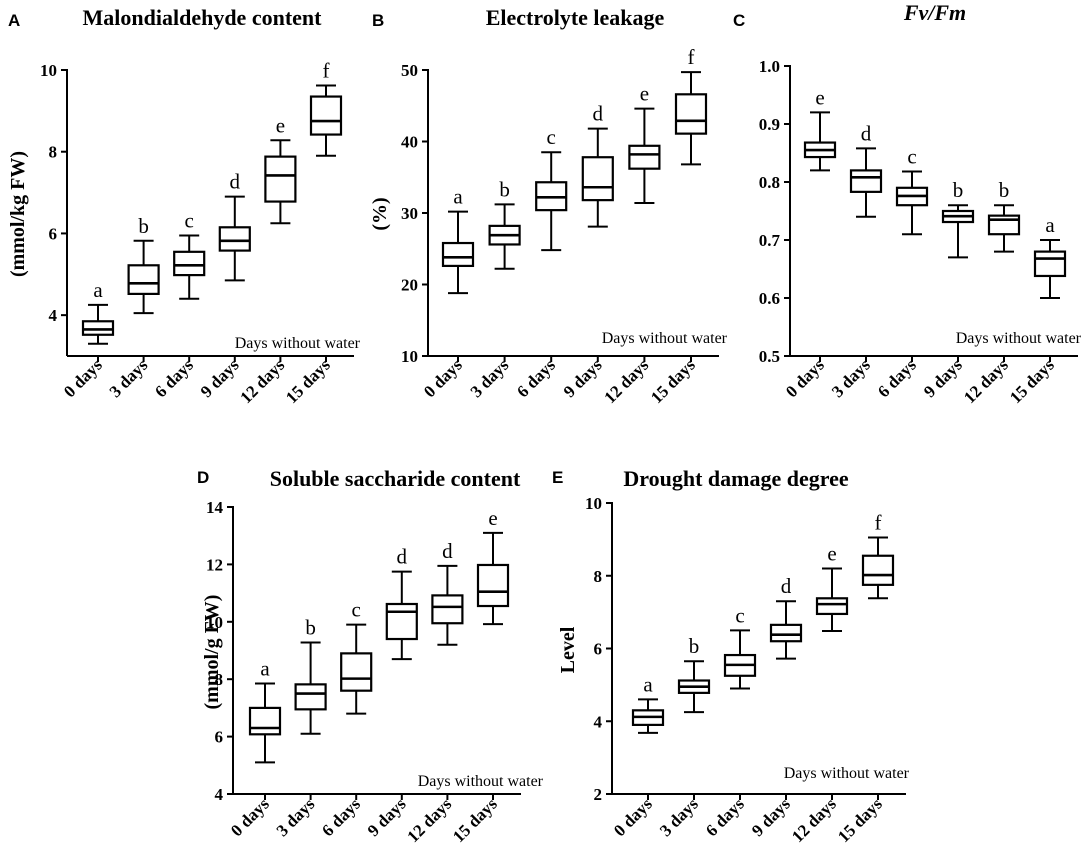 This screenshot has width=1084, height=867. Describe the element at coordinates (739, 20) in the screenshot. I see `panel-letter: C` at that location.